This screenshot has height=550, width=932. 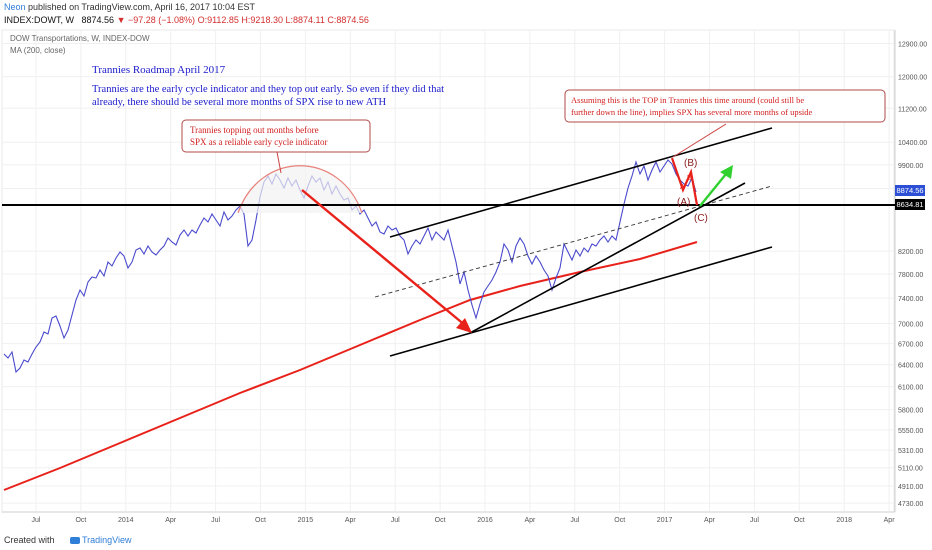 What do you see at coordinates (912, 143) in the screenshot?
I see `y-tick-label: 10400.00` at bounding box center [912, 143].